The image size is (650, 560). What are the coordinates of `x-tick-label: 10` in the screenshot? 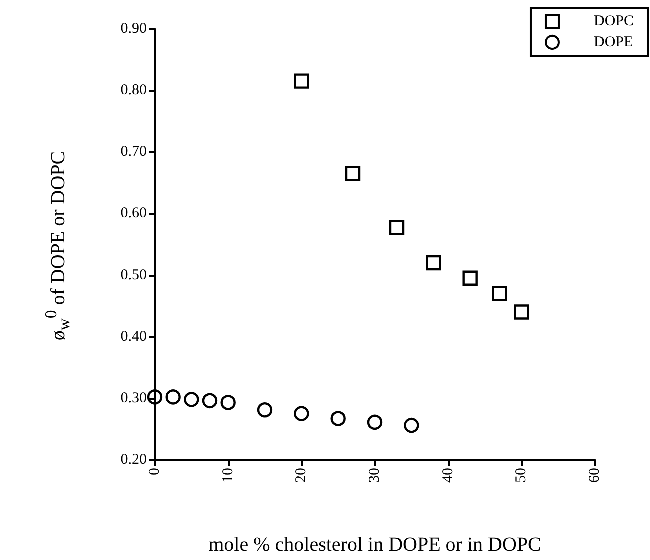 It's located at (228, 475).